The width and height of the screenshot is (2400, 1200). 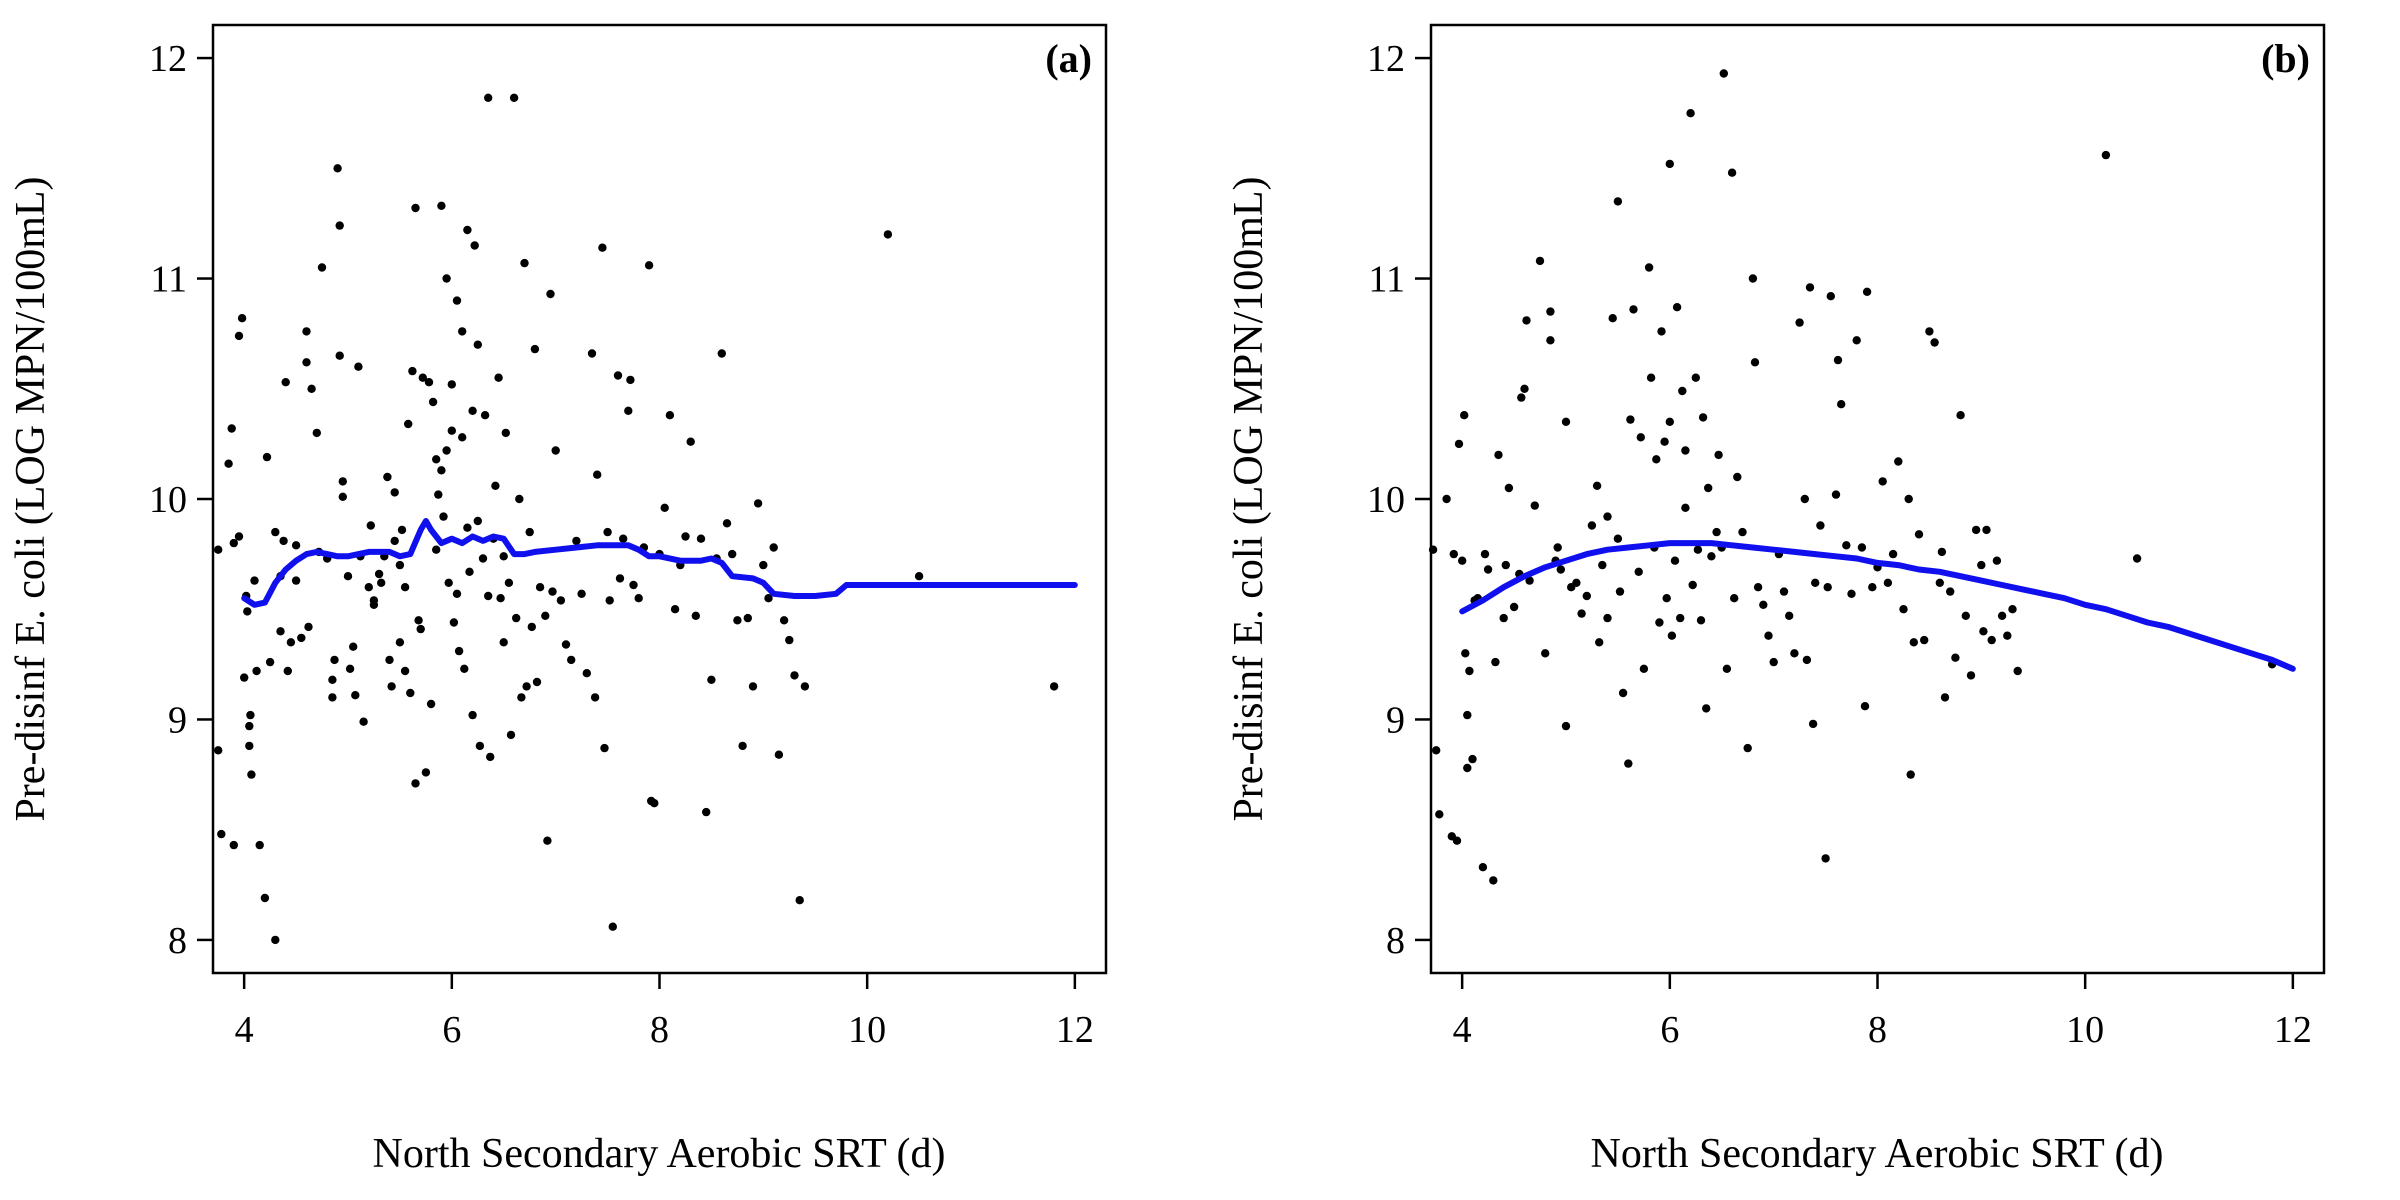 What do you see at coordinates (2293, 1030) in the screenshot?
I see `x-tick-label: 12` at bounding box center [2293, 1030].